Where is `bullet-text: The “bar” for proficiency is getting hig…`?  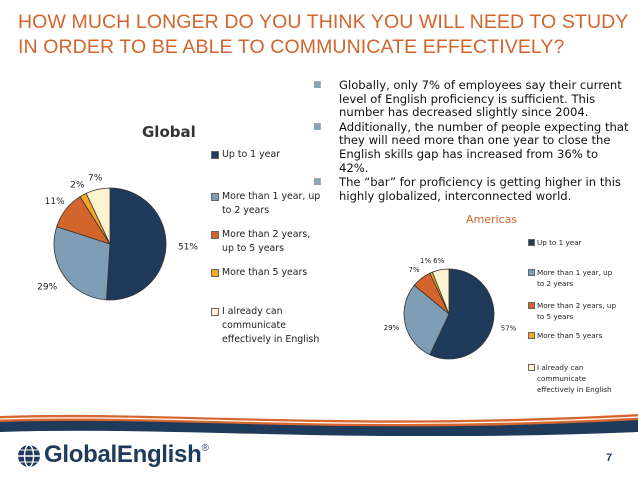
bullet-text: The “bar” for proficiency is getting hig… is located at coordinates (480, 189).